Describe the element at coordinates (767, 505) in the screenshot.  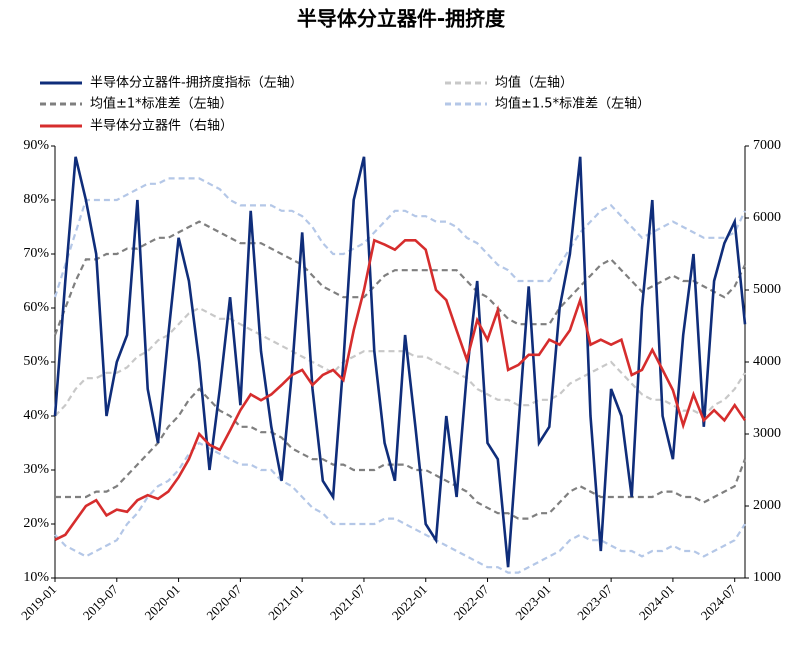
I see `y2-tick-label: 2000` at that location.